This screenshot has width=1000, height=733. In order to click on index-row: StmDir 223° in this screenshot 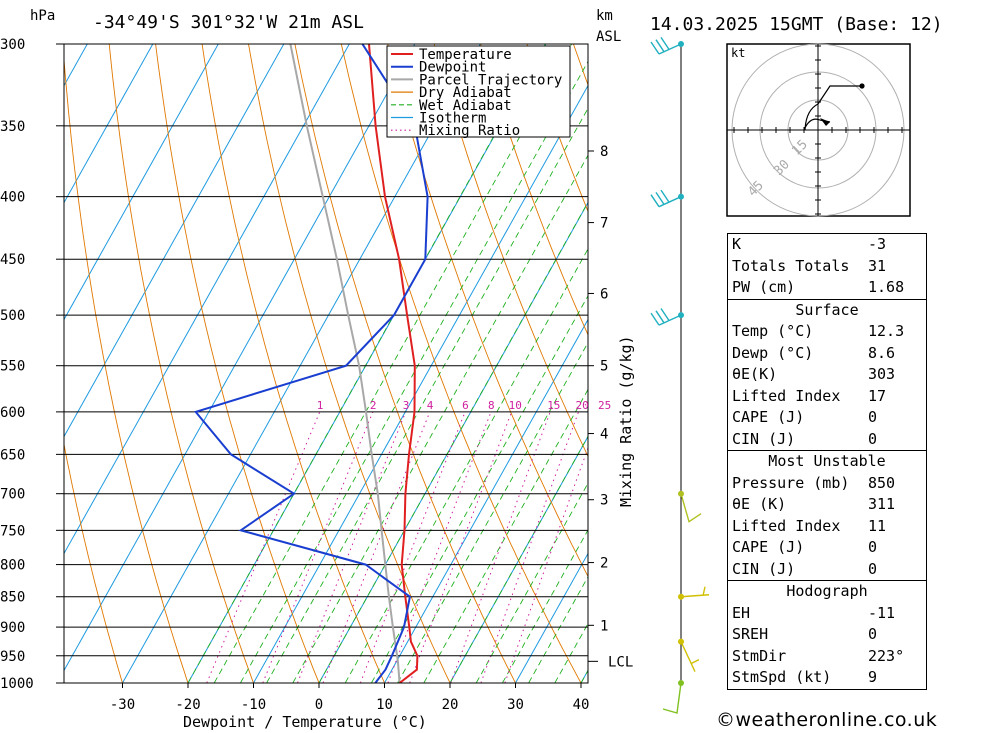, I will do `click(827, 657)`.